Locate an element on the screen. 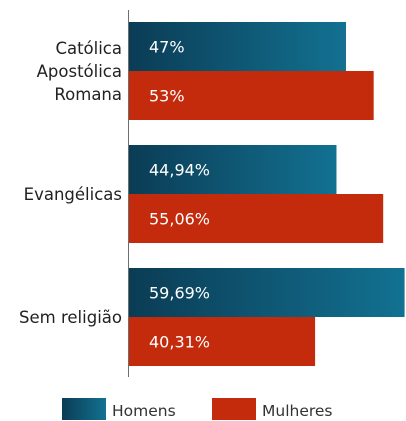 The width and height of the screenshot is (406, 421). category-label-1-0: Evangélicas is located at coordinates (73, 194).